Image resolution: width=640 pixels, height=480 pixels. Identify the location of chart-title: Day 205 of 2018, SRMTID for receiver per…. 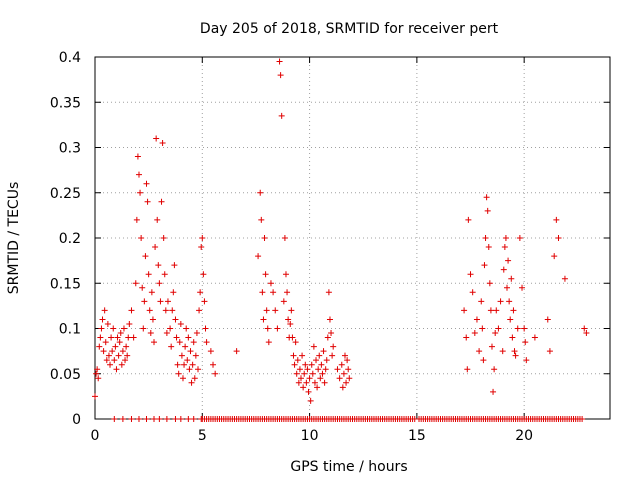
(349, 29).